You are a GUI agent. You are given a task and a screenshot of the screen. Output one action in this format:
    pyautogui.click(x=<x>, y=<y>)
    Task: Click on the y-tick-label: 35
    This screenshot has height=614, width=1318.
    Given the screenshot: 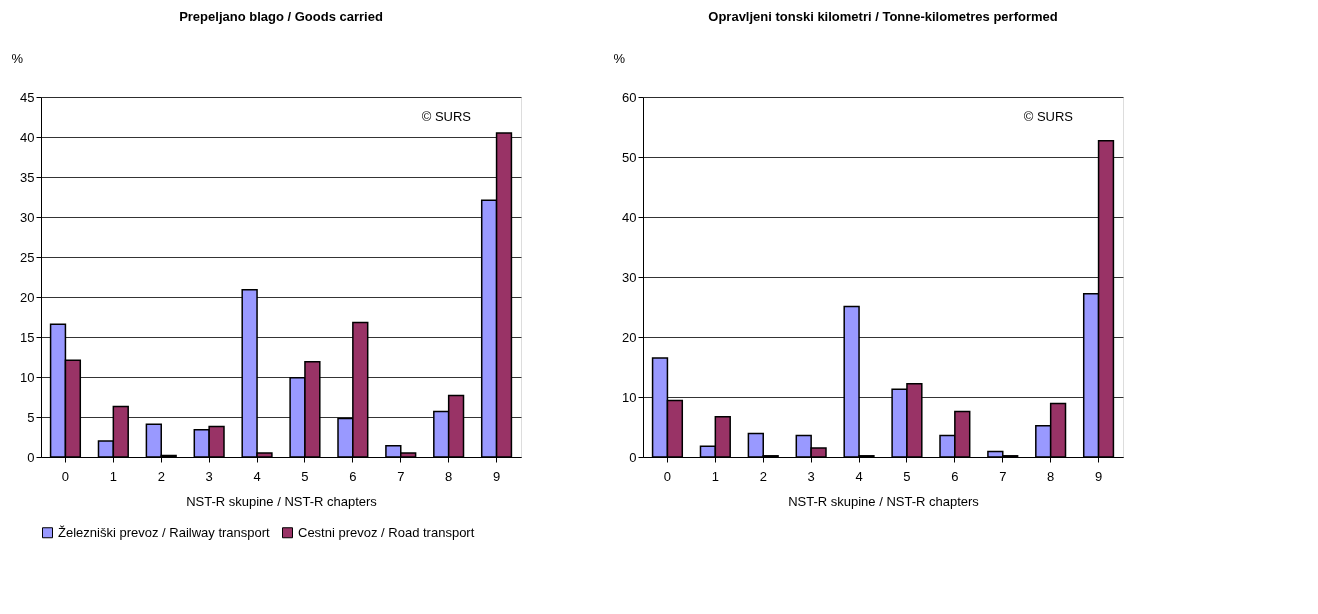 What is the action you would take?
    pyautogui.click(x=27, y=177)
    